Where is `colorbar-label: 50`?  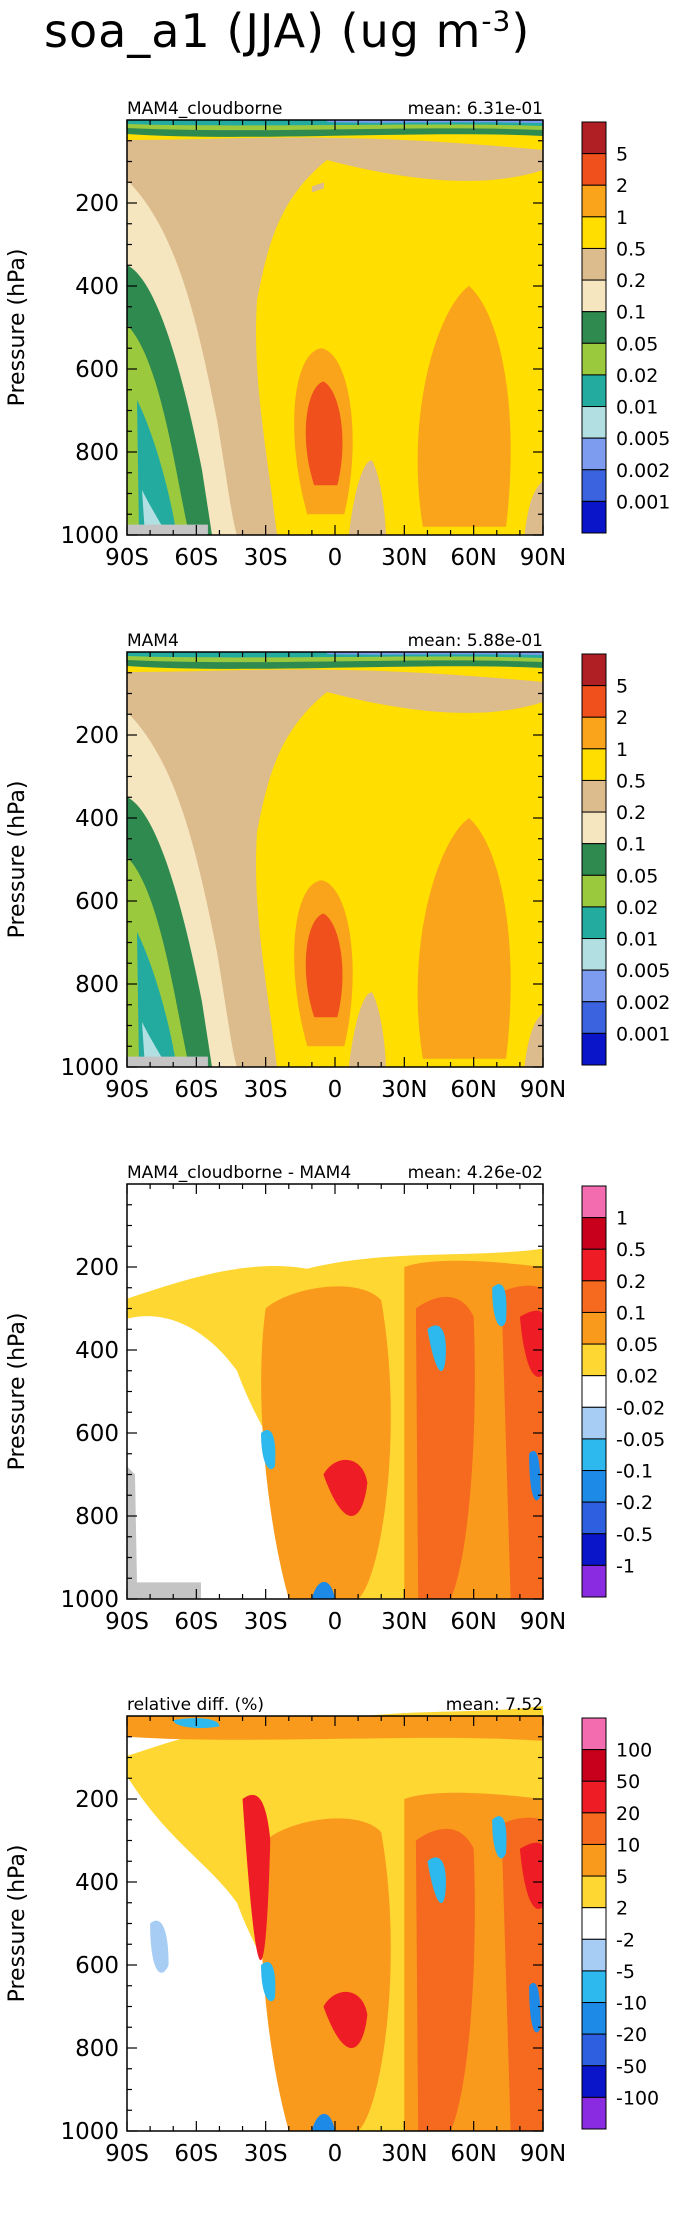
colorbar-label: 50 is located at coordinates (628, 1782).